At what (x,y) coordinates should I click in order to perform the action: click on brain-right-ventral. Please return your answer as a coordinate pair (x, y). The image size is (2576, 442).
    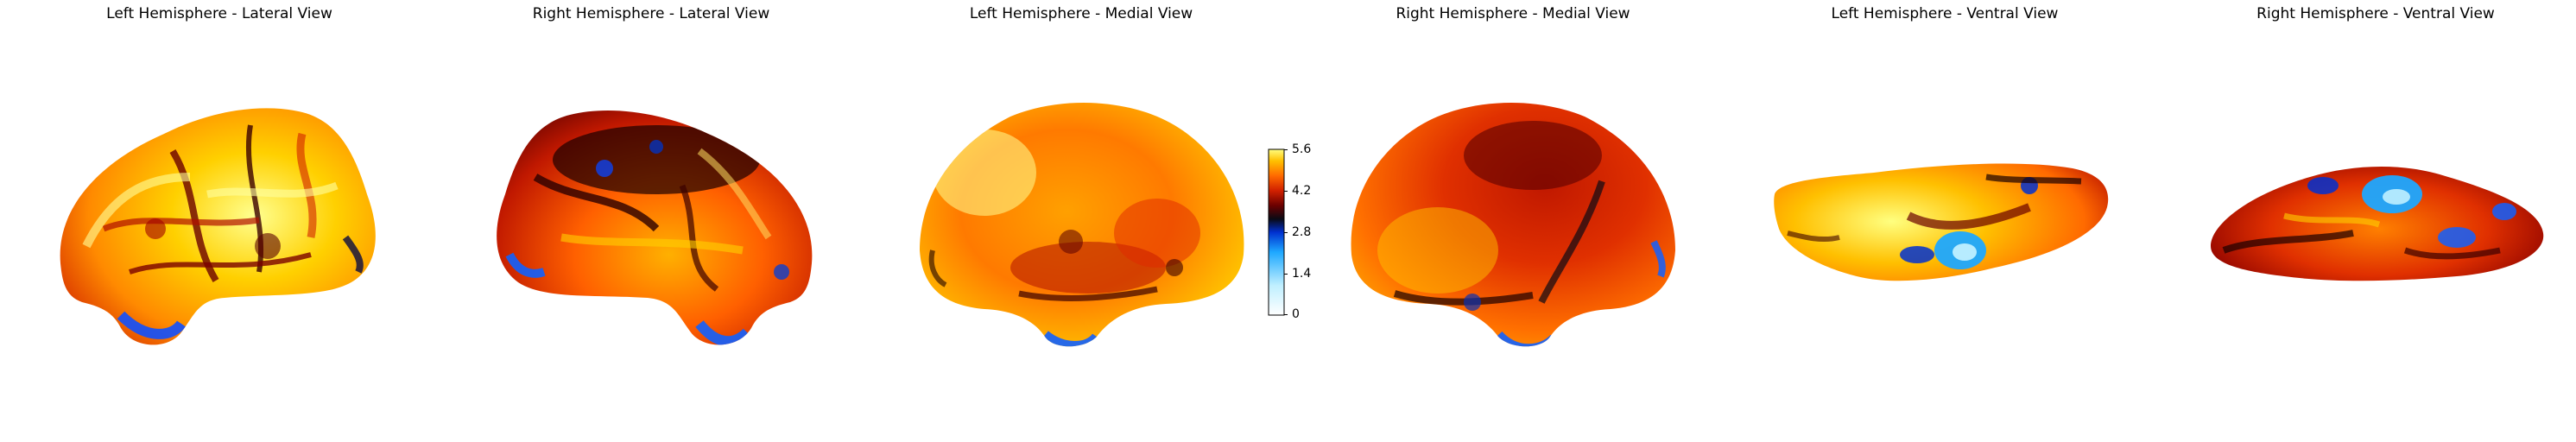
    Looking at the image, I should click on (2377, 224).